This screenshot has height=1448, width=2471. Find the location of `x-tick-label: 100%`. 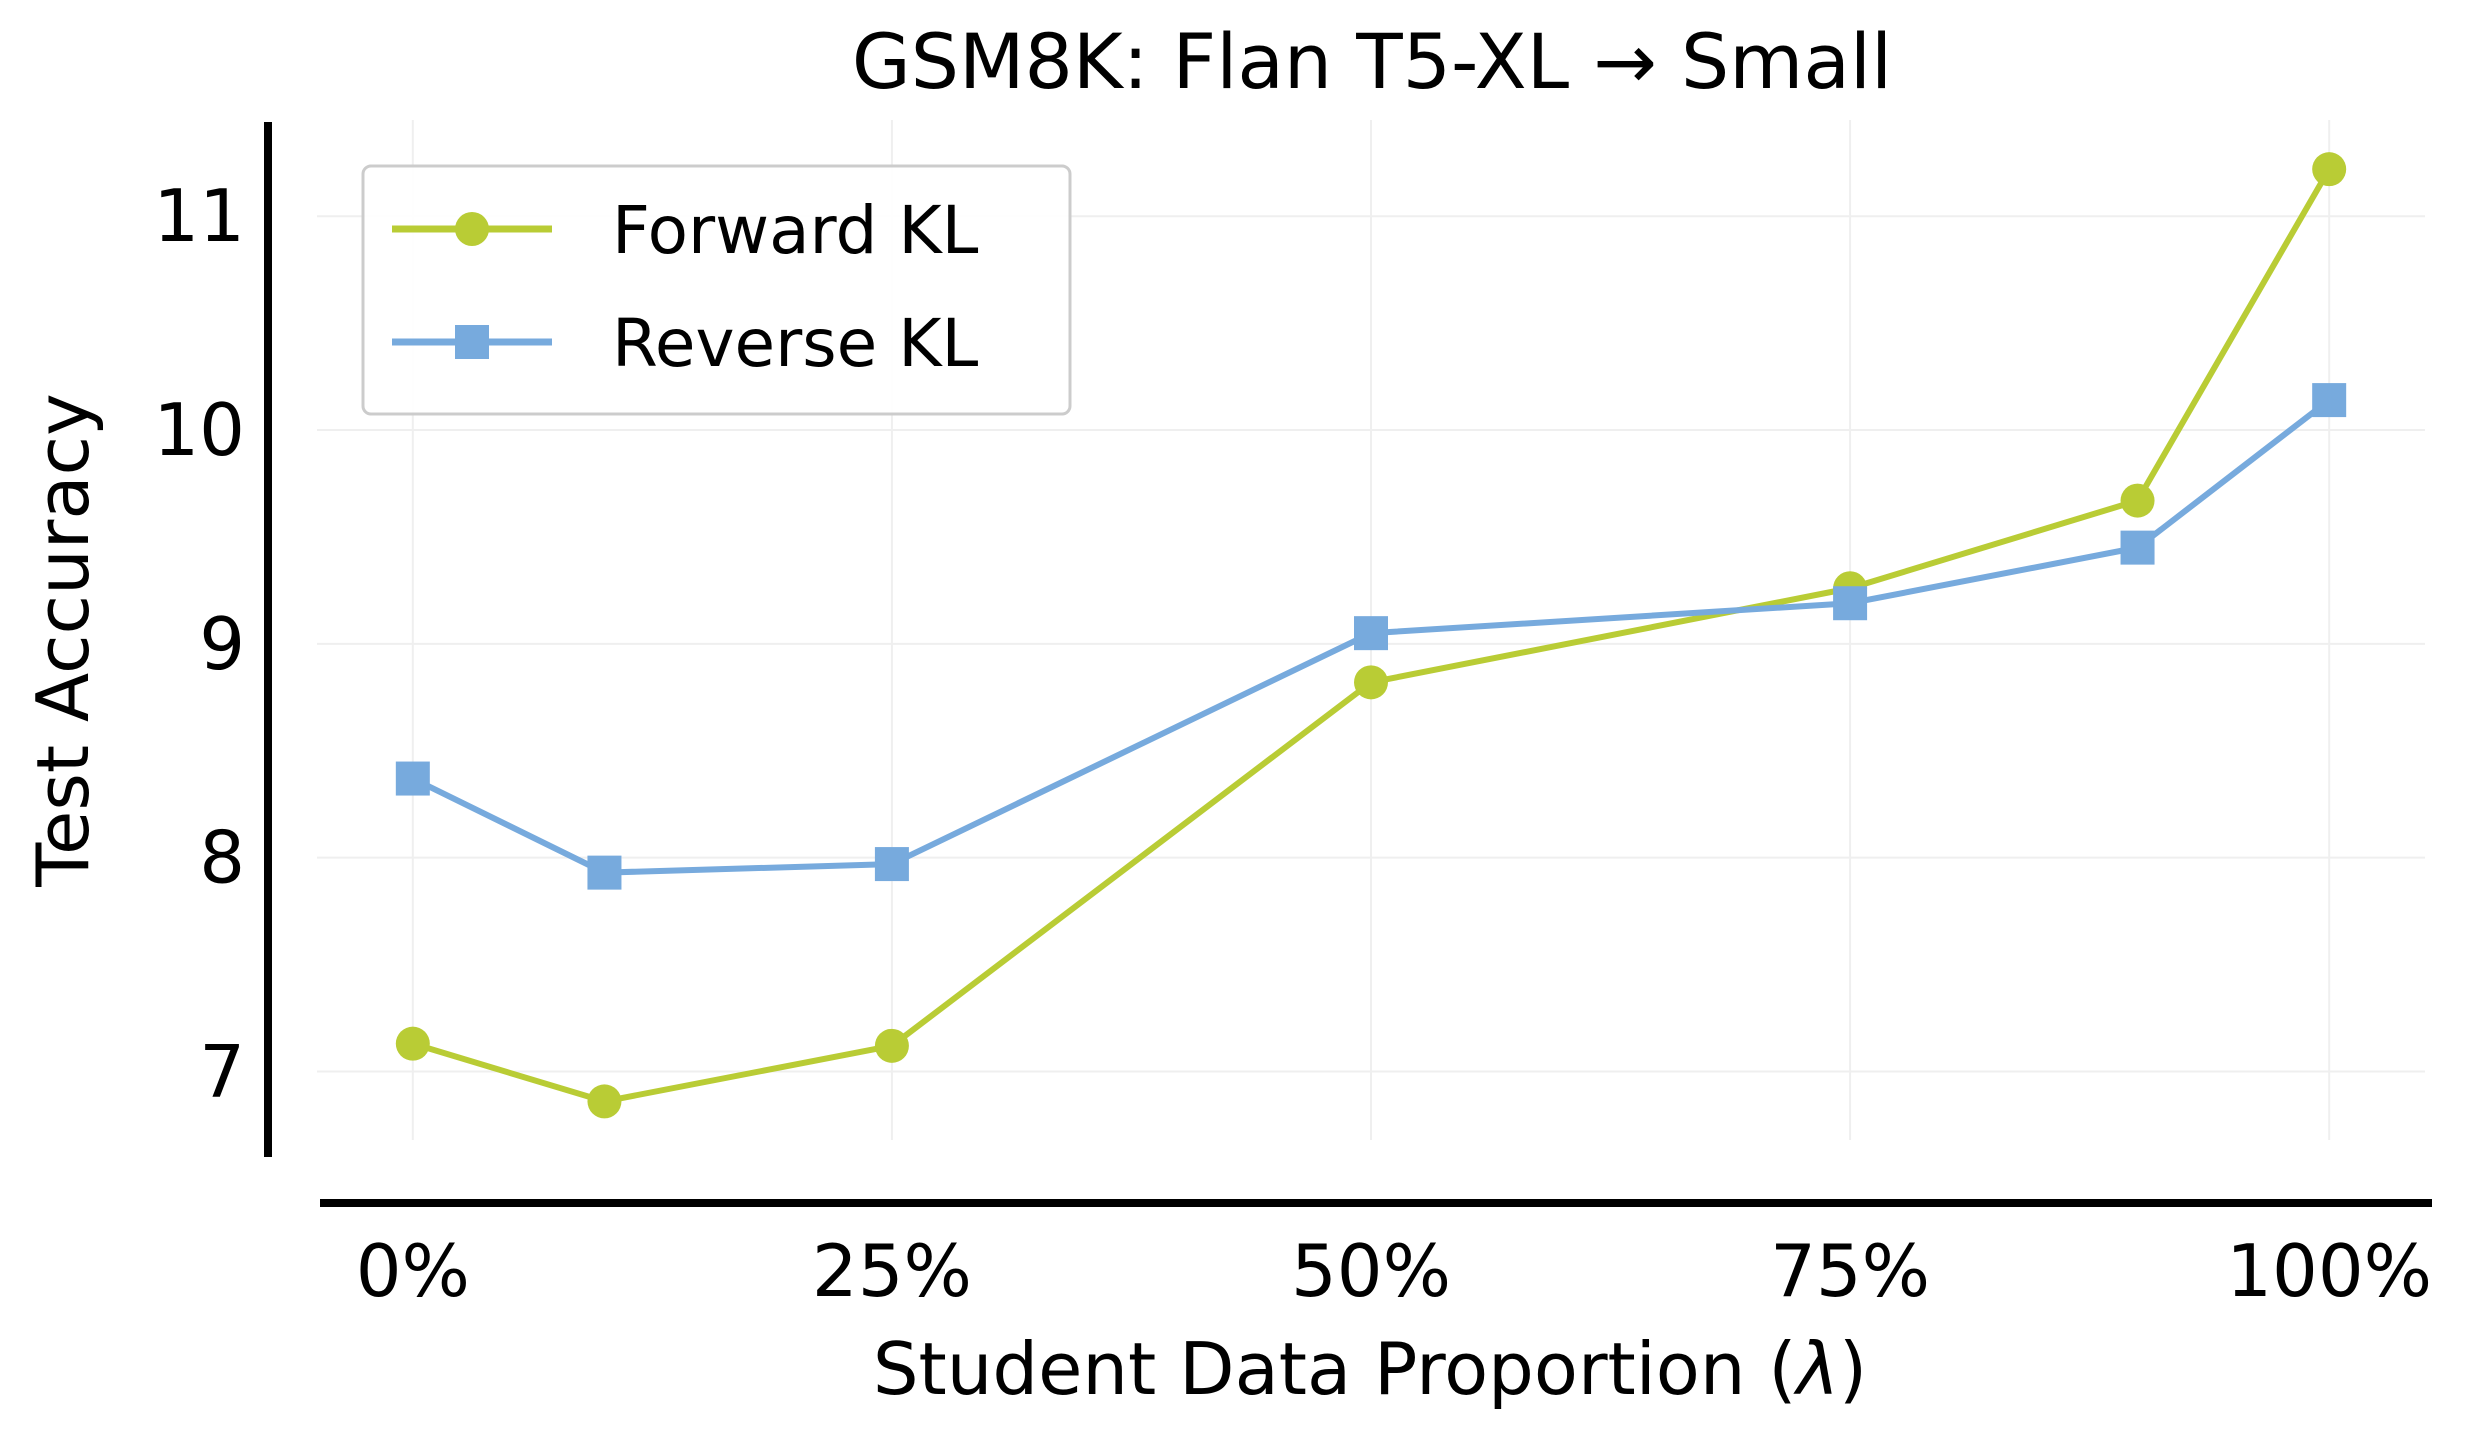

x-tick-label: 100% is located at coordinates (2329, 1271).